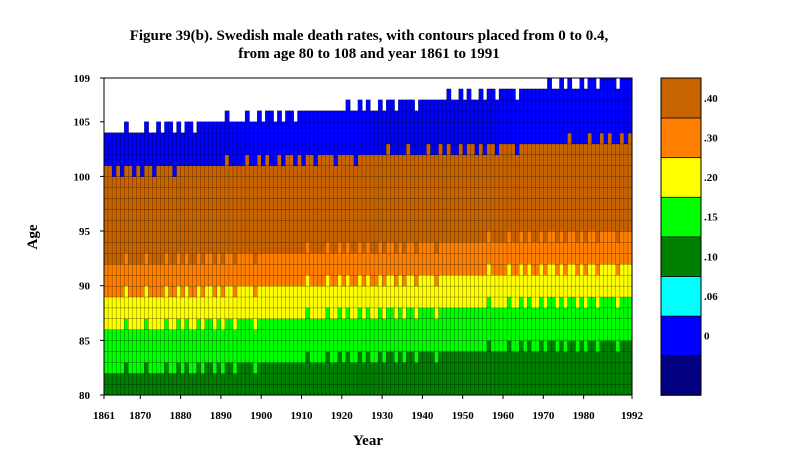 The image size is (796, 467). Describe the element at coordinates (463, 416) in the screenshot. I see `x-tick-label: 1950` at that location.